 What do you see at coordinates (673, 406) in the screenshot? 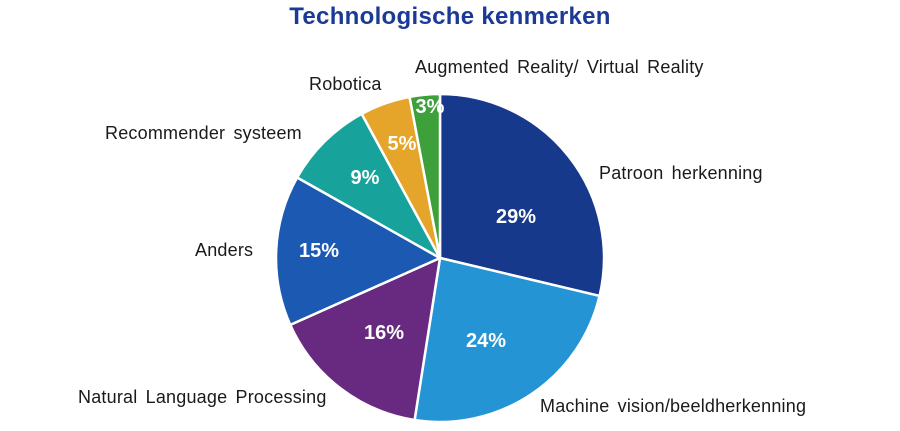
I see `slice-label-machine-vision-beeldherkenning: Machine vision/beeldherkenning` at bounding box center [673, 406].